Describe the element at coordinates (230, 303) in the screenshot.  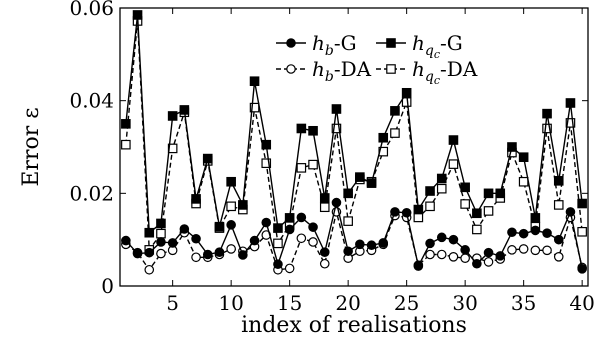
I see `x-tick-label: 10` at that location.